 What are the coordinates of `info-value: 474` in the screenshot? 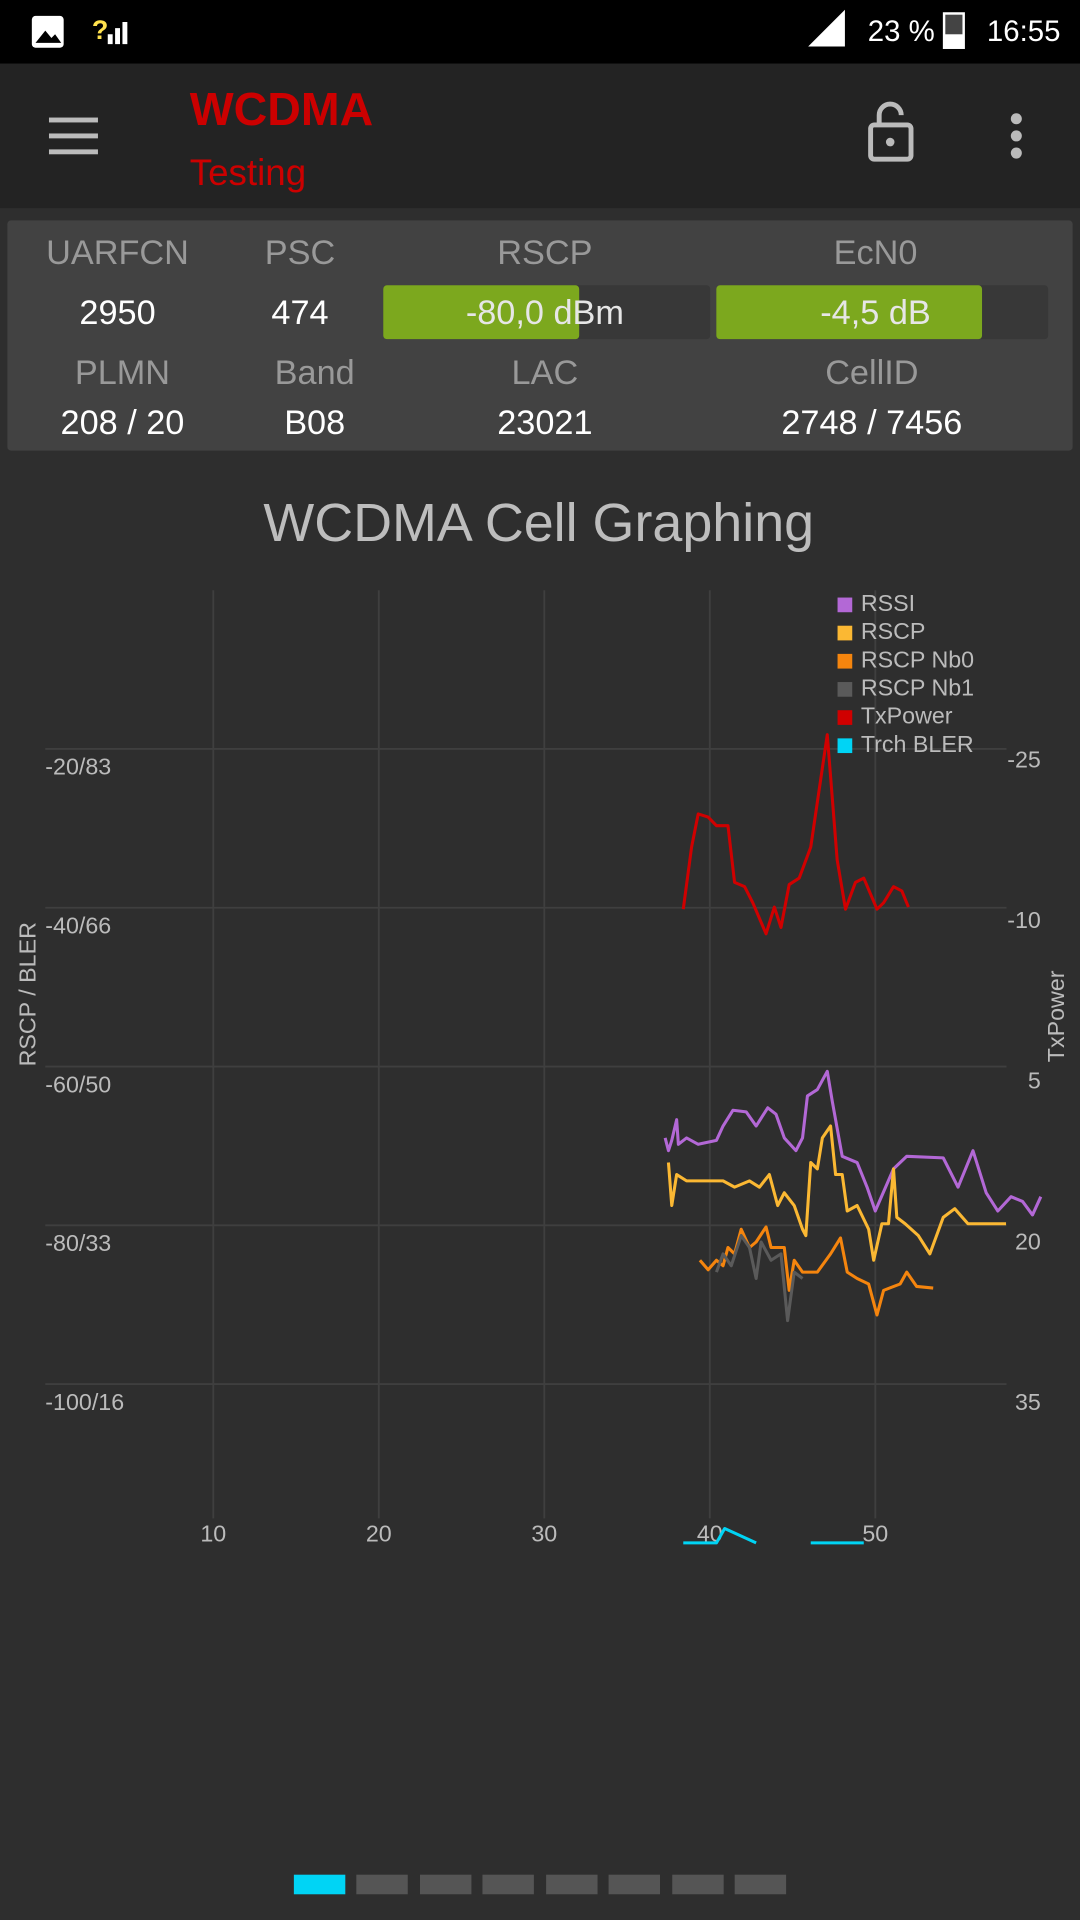 It's located at (299, 313).